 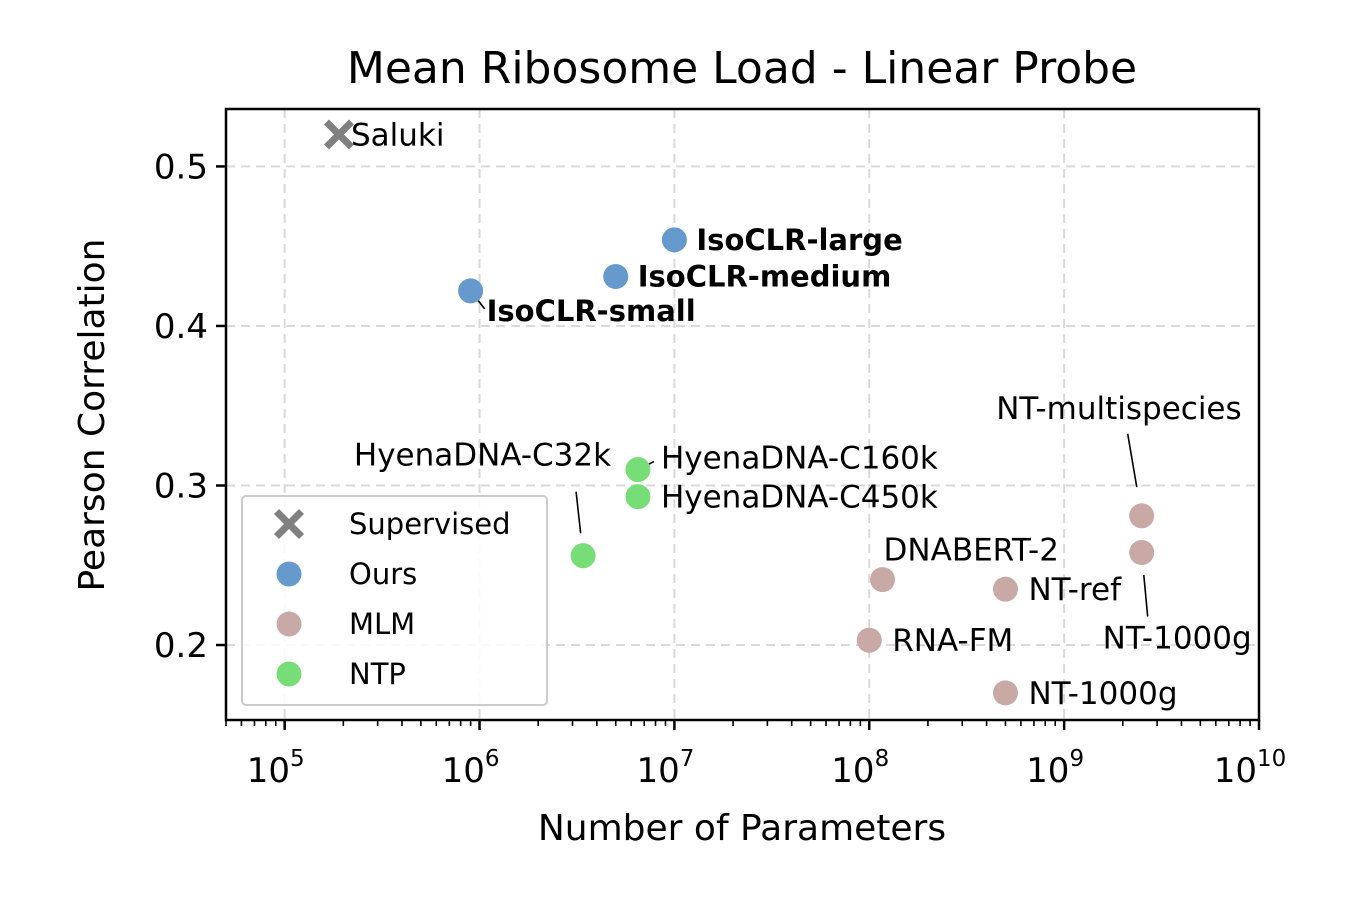 What do you see at coordinates (430, 524) in the screenshot?
I see `legend-label: Supervised` at bounding box center [430, 524].